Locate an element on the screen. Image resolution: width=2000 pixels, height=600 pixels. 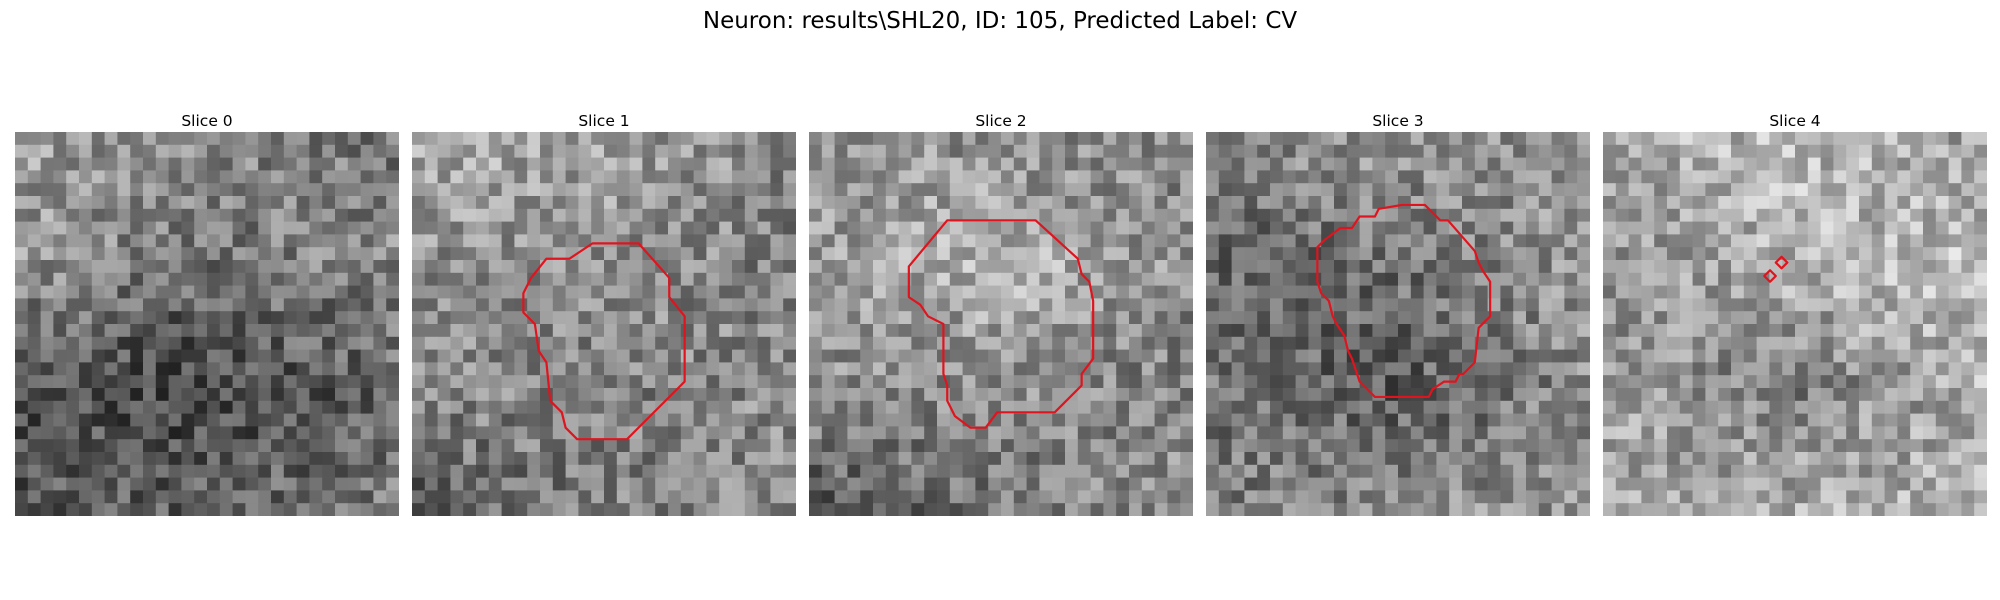
panel-title: Slice 1 is located at coordinates (604, 121).